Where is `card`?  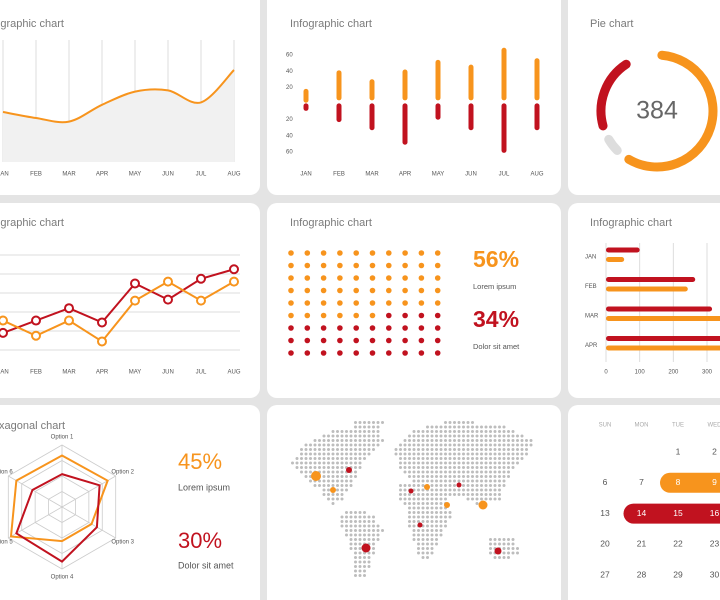
card is located at coordinates (644, 502).